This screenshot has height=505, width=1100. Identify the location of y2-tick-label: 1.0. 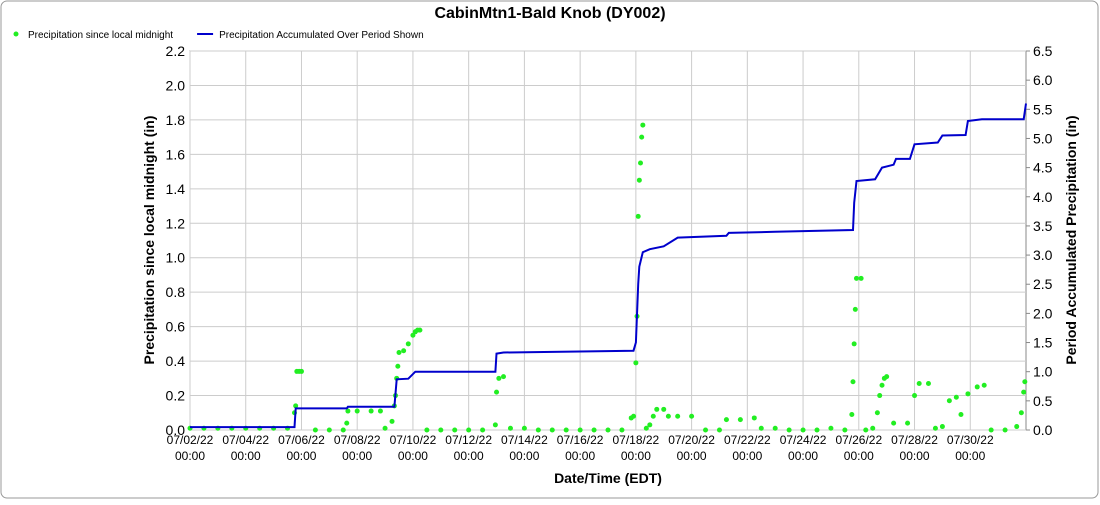
(1043, 372).